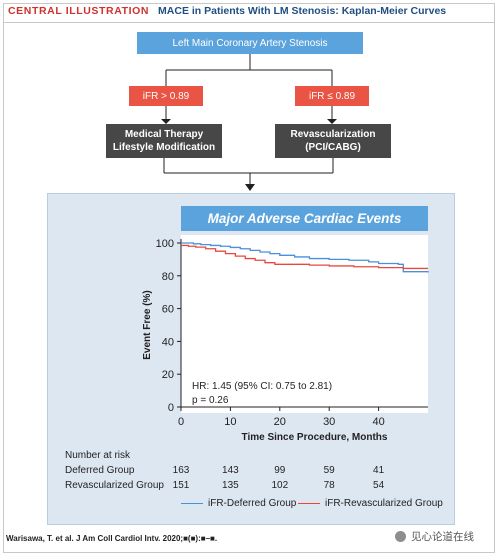 The image size is (500, 558). Describe the element at coordinates (166, 96) in the screenshot. I see `ifr-high-box: iFR > 0.89` at that location.